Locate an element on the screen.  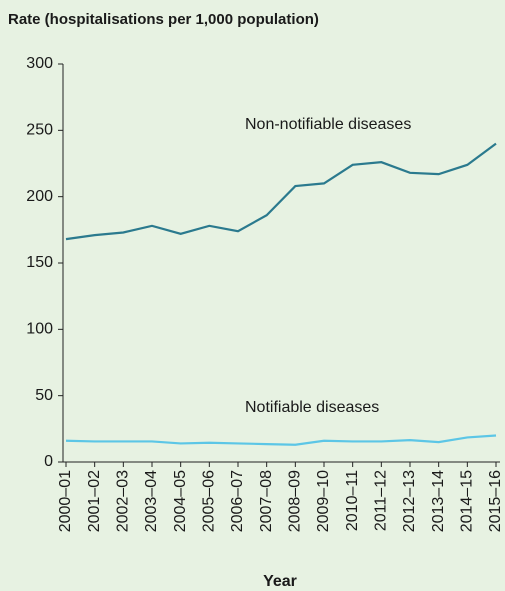
x-tick-label: 2006–07 is located at coordinates (237, 501).